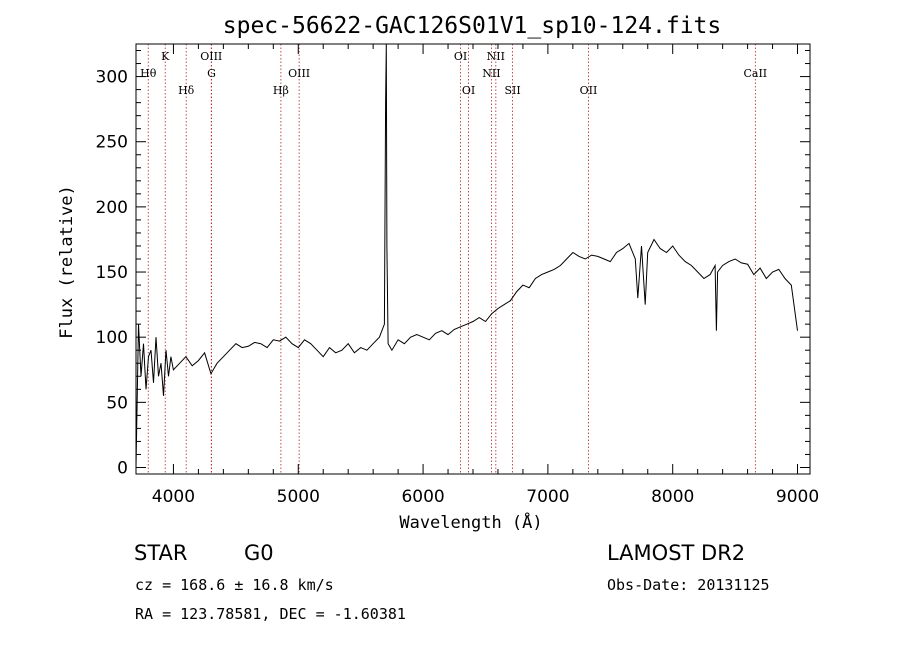  What do you see at coordinates (186, 90) in the screenshot?
I see `spectral-line-label: Hδ` at bounding box center [186, 90].